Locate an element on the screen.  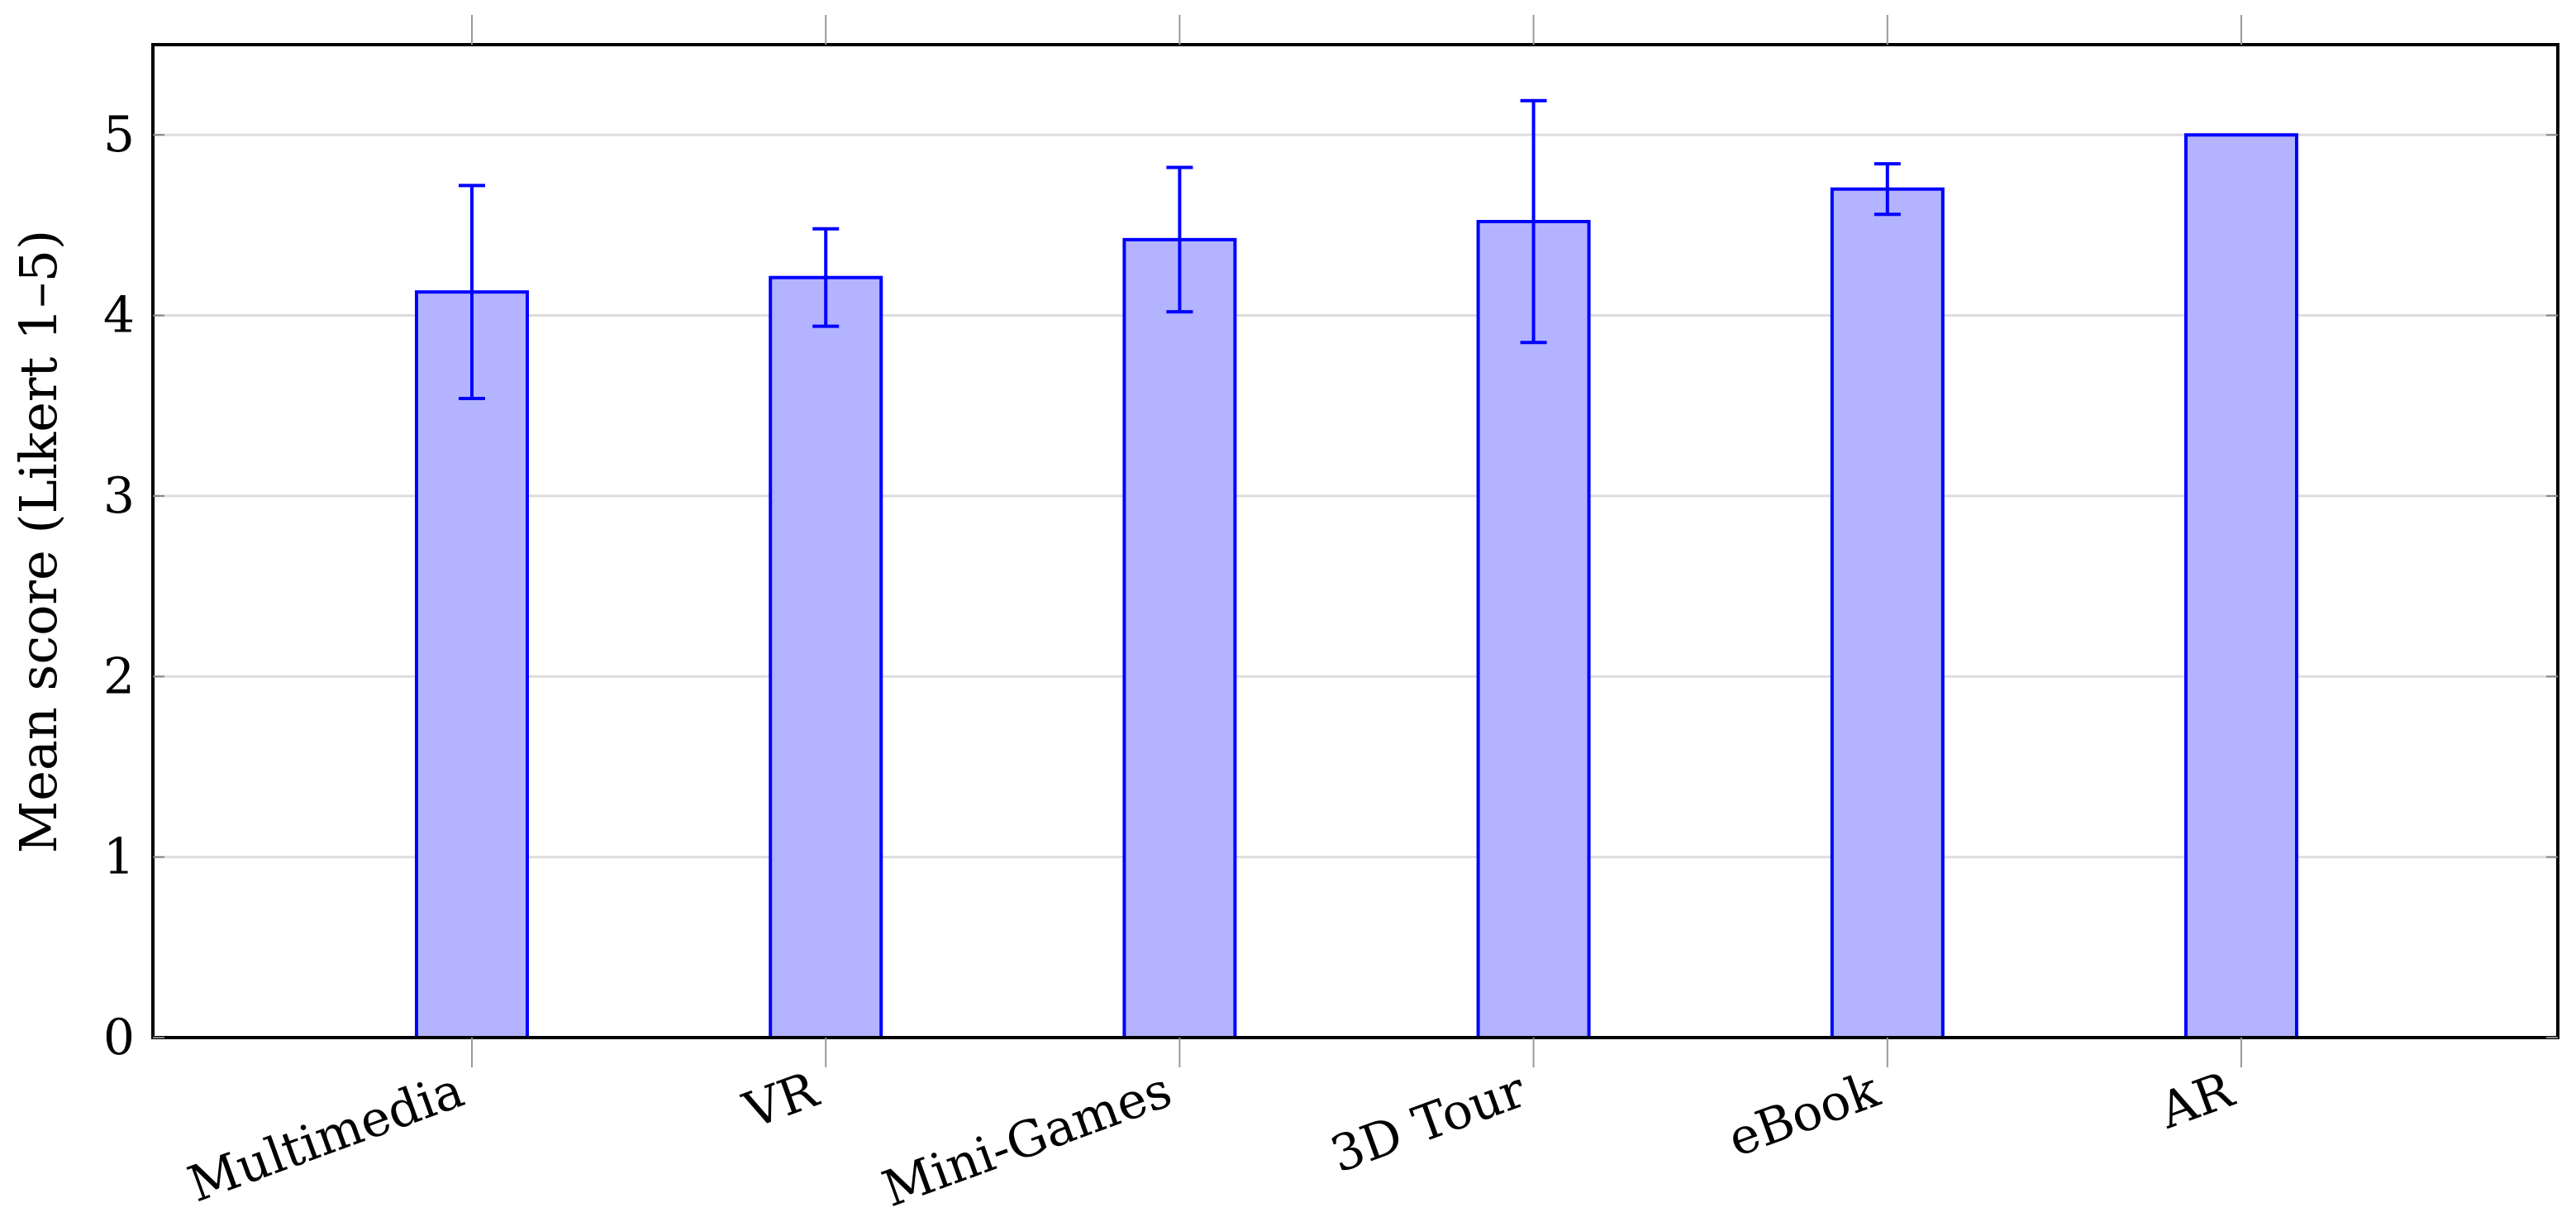
y-tick-label: 4 is located at coordinates (119, 316).